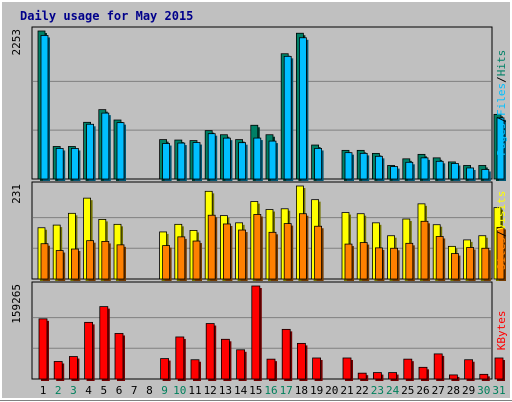 The image size is (512, 402). Describe the element at coordinates (107, 16) in the screenshot. I see `chart-title: Daily usage for May 2015` at that location.